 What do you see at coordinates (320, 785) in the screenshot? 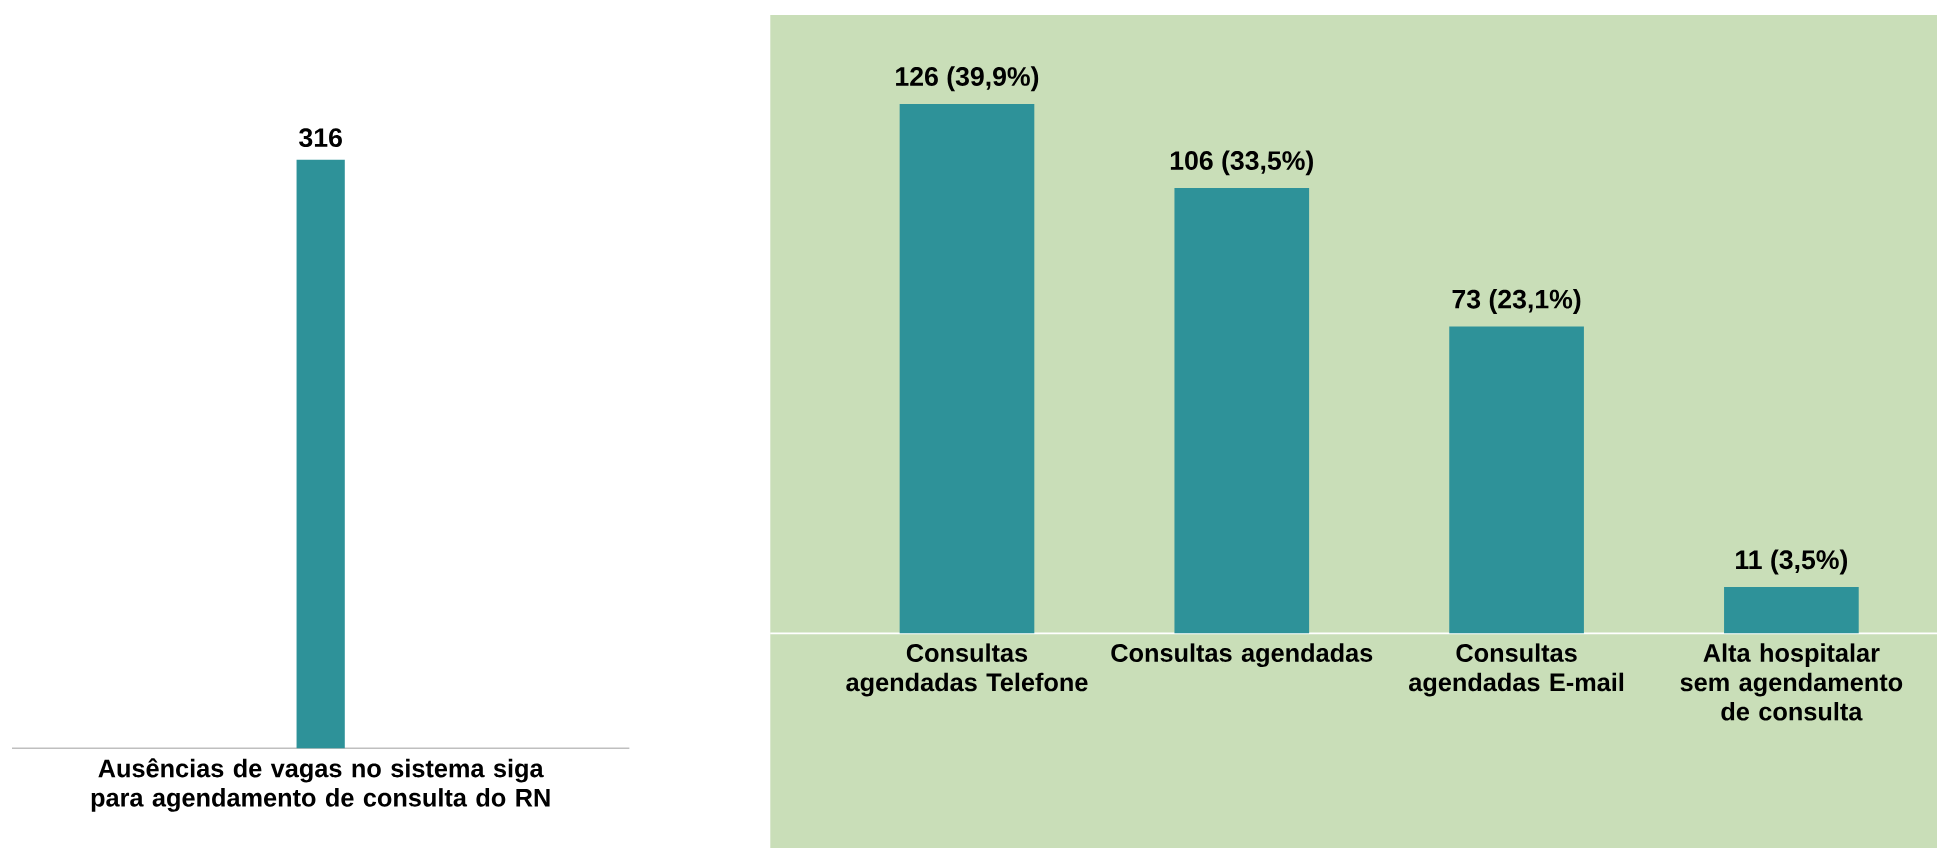
I see `x-tick-label: Ausências de vagas no sistema siga para agendamento de consulta do RN` at bounding box center [320, 785].